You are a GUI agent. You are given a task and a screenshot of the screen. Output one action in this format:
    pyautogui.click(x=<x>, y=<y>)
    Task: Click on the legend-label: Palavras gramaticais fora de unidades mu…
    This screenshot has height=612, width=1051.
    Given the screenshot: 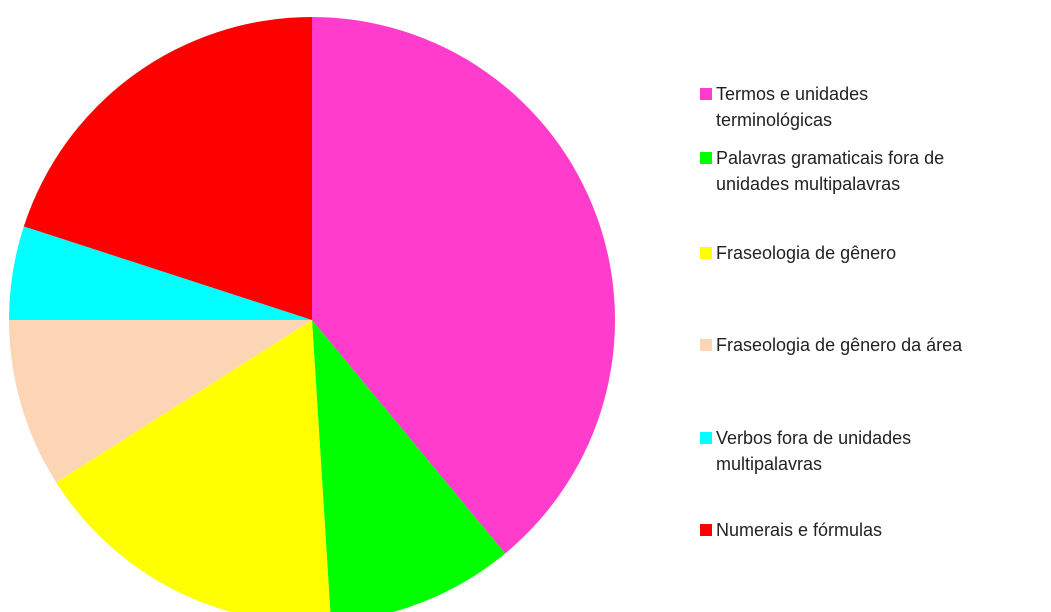 What is the action you would take?
    pyautogui.click(x=830, y=171)
    